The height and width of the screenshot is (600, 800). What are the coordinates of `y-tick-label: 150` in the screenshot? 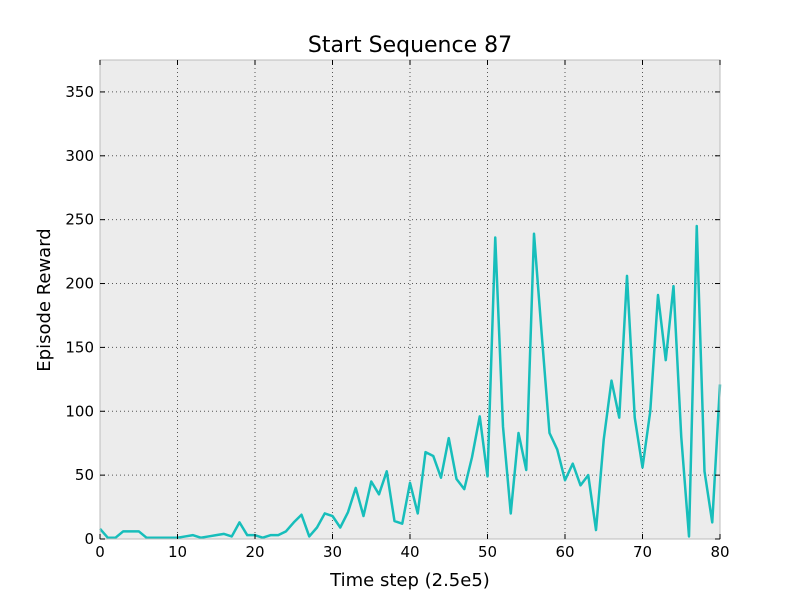 It's located at (79, 347).